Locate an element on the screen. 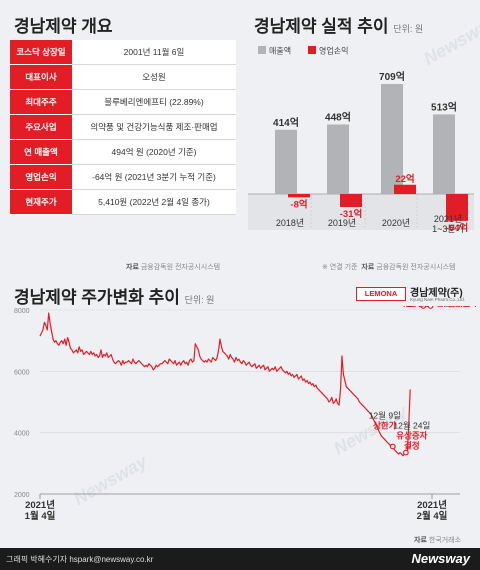 The width and height of the screenshot is (480, 570). x-tick-label: 2월 4일 is located at coordinates (432, 516).